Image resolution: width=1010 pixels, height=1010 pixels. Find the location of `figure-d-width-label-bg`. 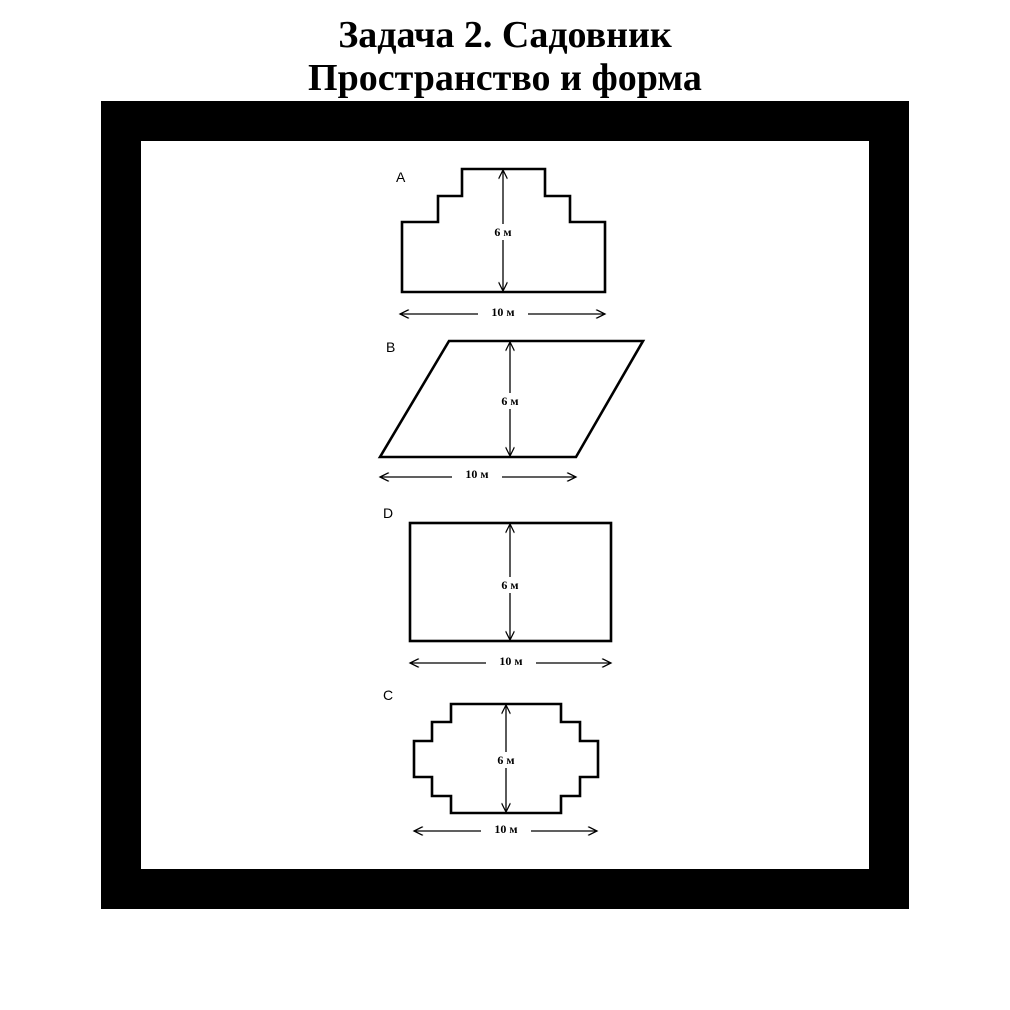

figure-d-width-label-bg is located at coordinates (511, 661).